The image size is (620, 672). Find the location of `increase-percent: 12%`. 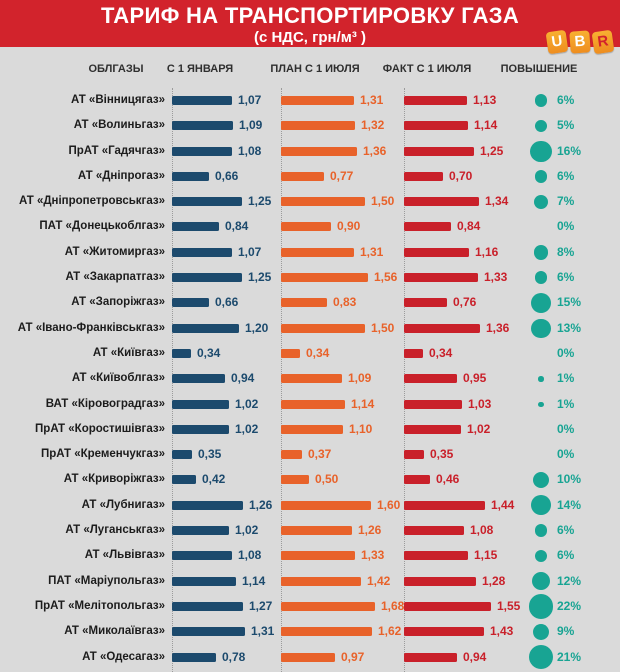

increase-percent: 12% is located at coordinates (569, 580).